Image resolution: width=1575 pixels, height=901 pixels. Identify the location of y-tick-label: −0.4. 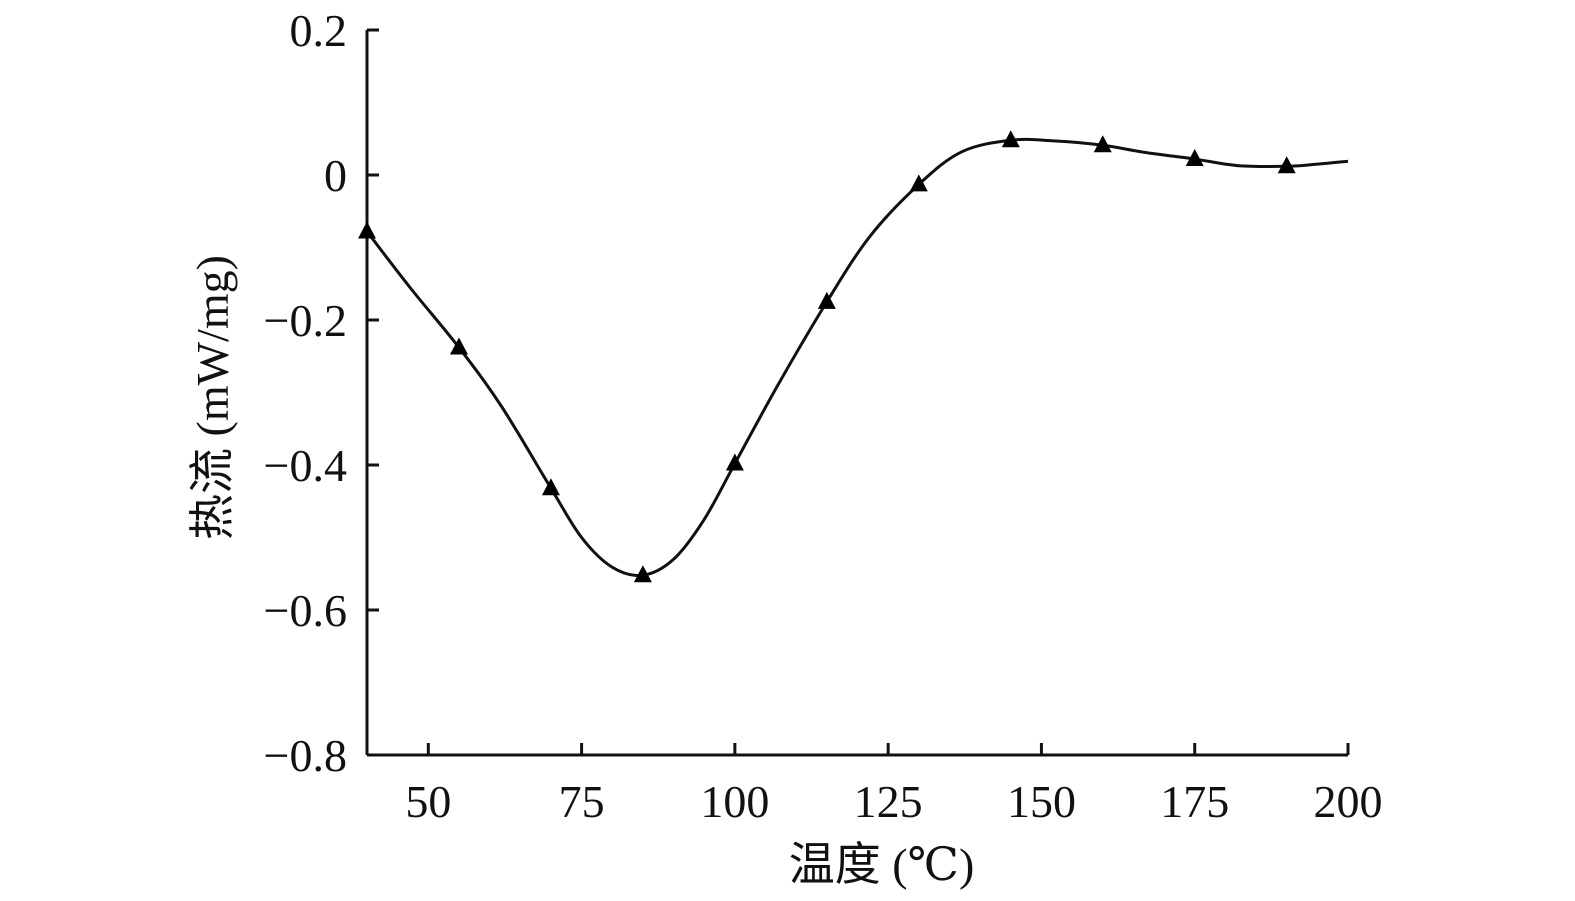
(305, 465).